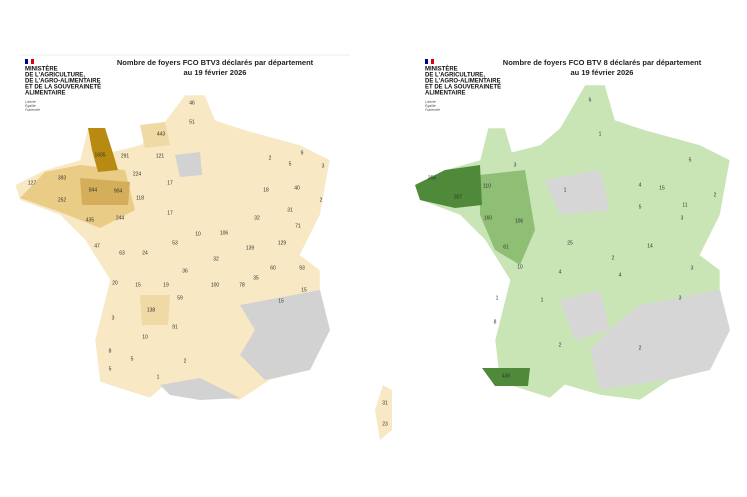 This screenshot has height=497, width=747. What do you see at coordinates (297, 188) in the screenshot?
I see `department-count: 40` at bounding box center [297, 188].